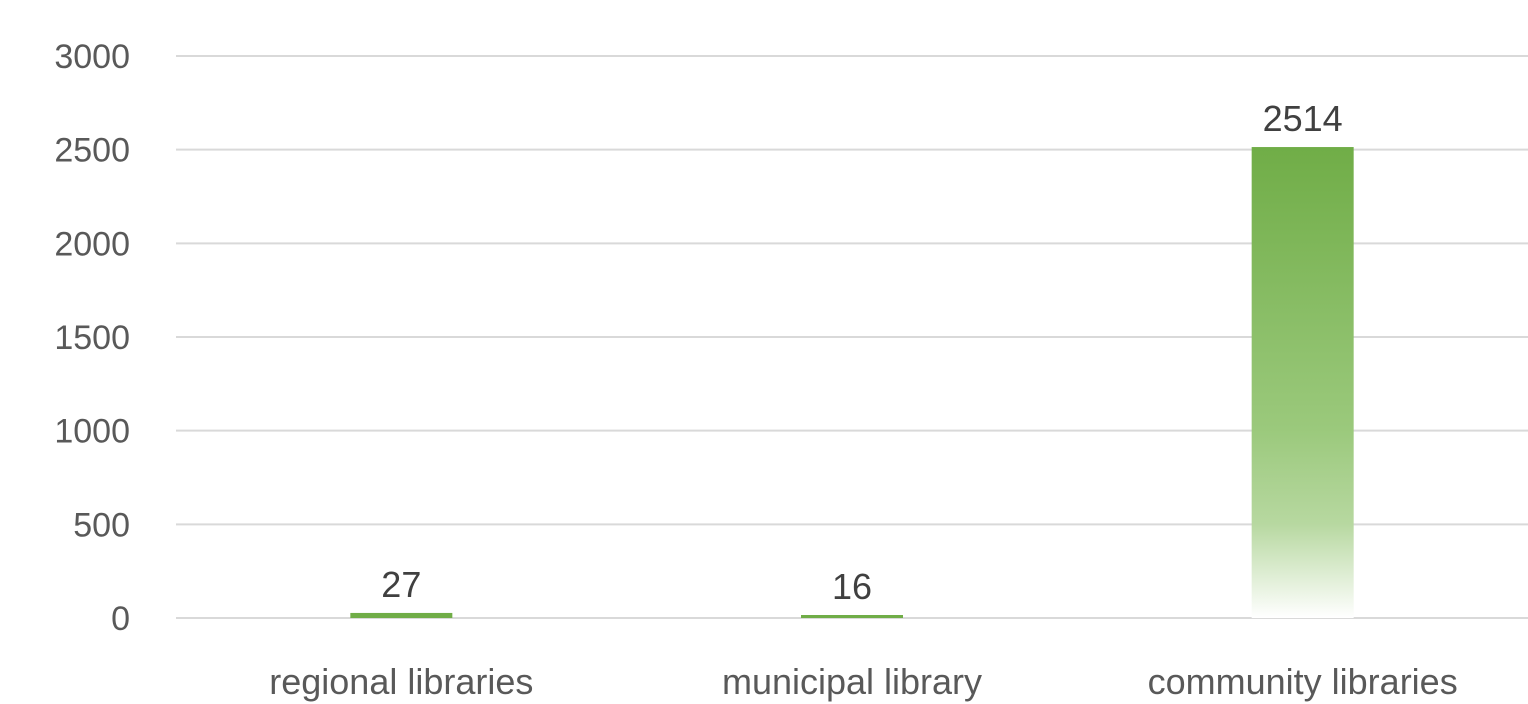 The width and height of the screenshot is (1528, 704). What do you see at coordinates (92, 57) in the screenshot?
I see `y-tick-label: 3000` at bounding box center [92, 57].